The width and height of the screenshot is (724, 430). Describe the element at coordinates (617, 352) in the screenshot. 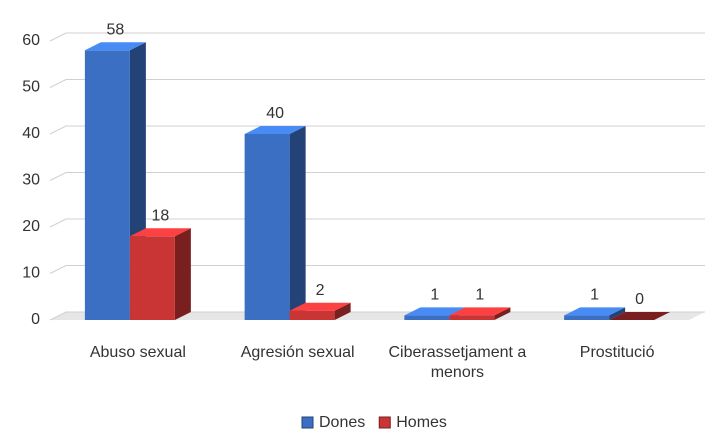

I see `x-tick-label: Prostitució` at that location.